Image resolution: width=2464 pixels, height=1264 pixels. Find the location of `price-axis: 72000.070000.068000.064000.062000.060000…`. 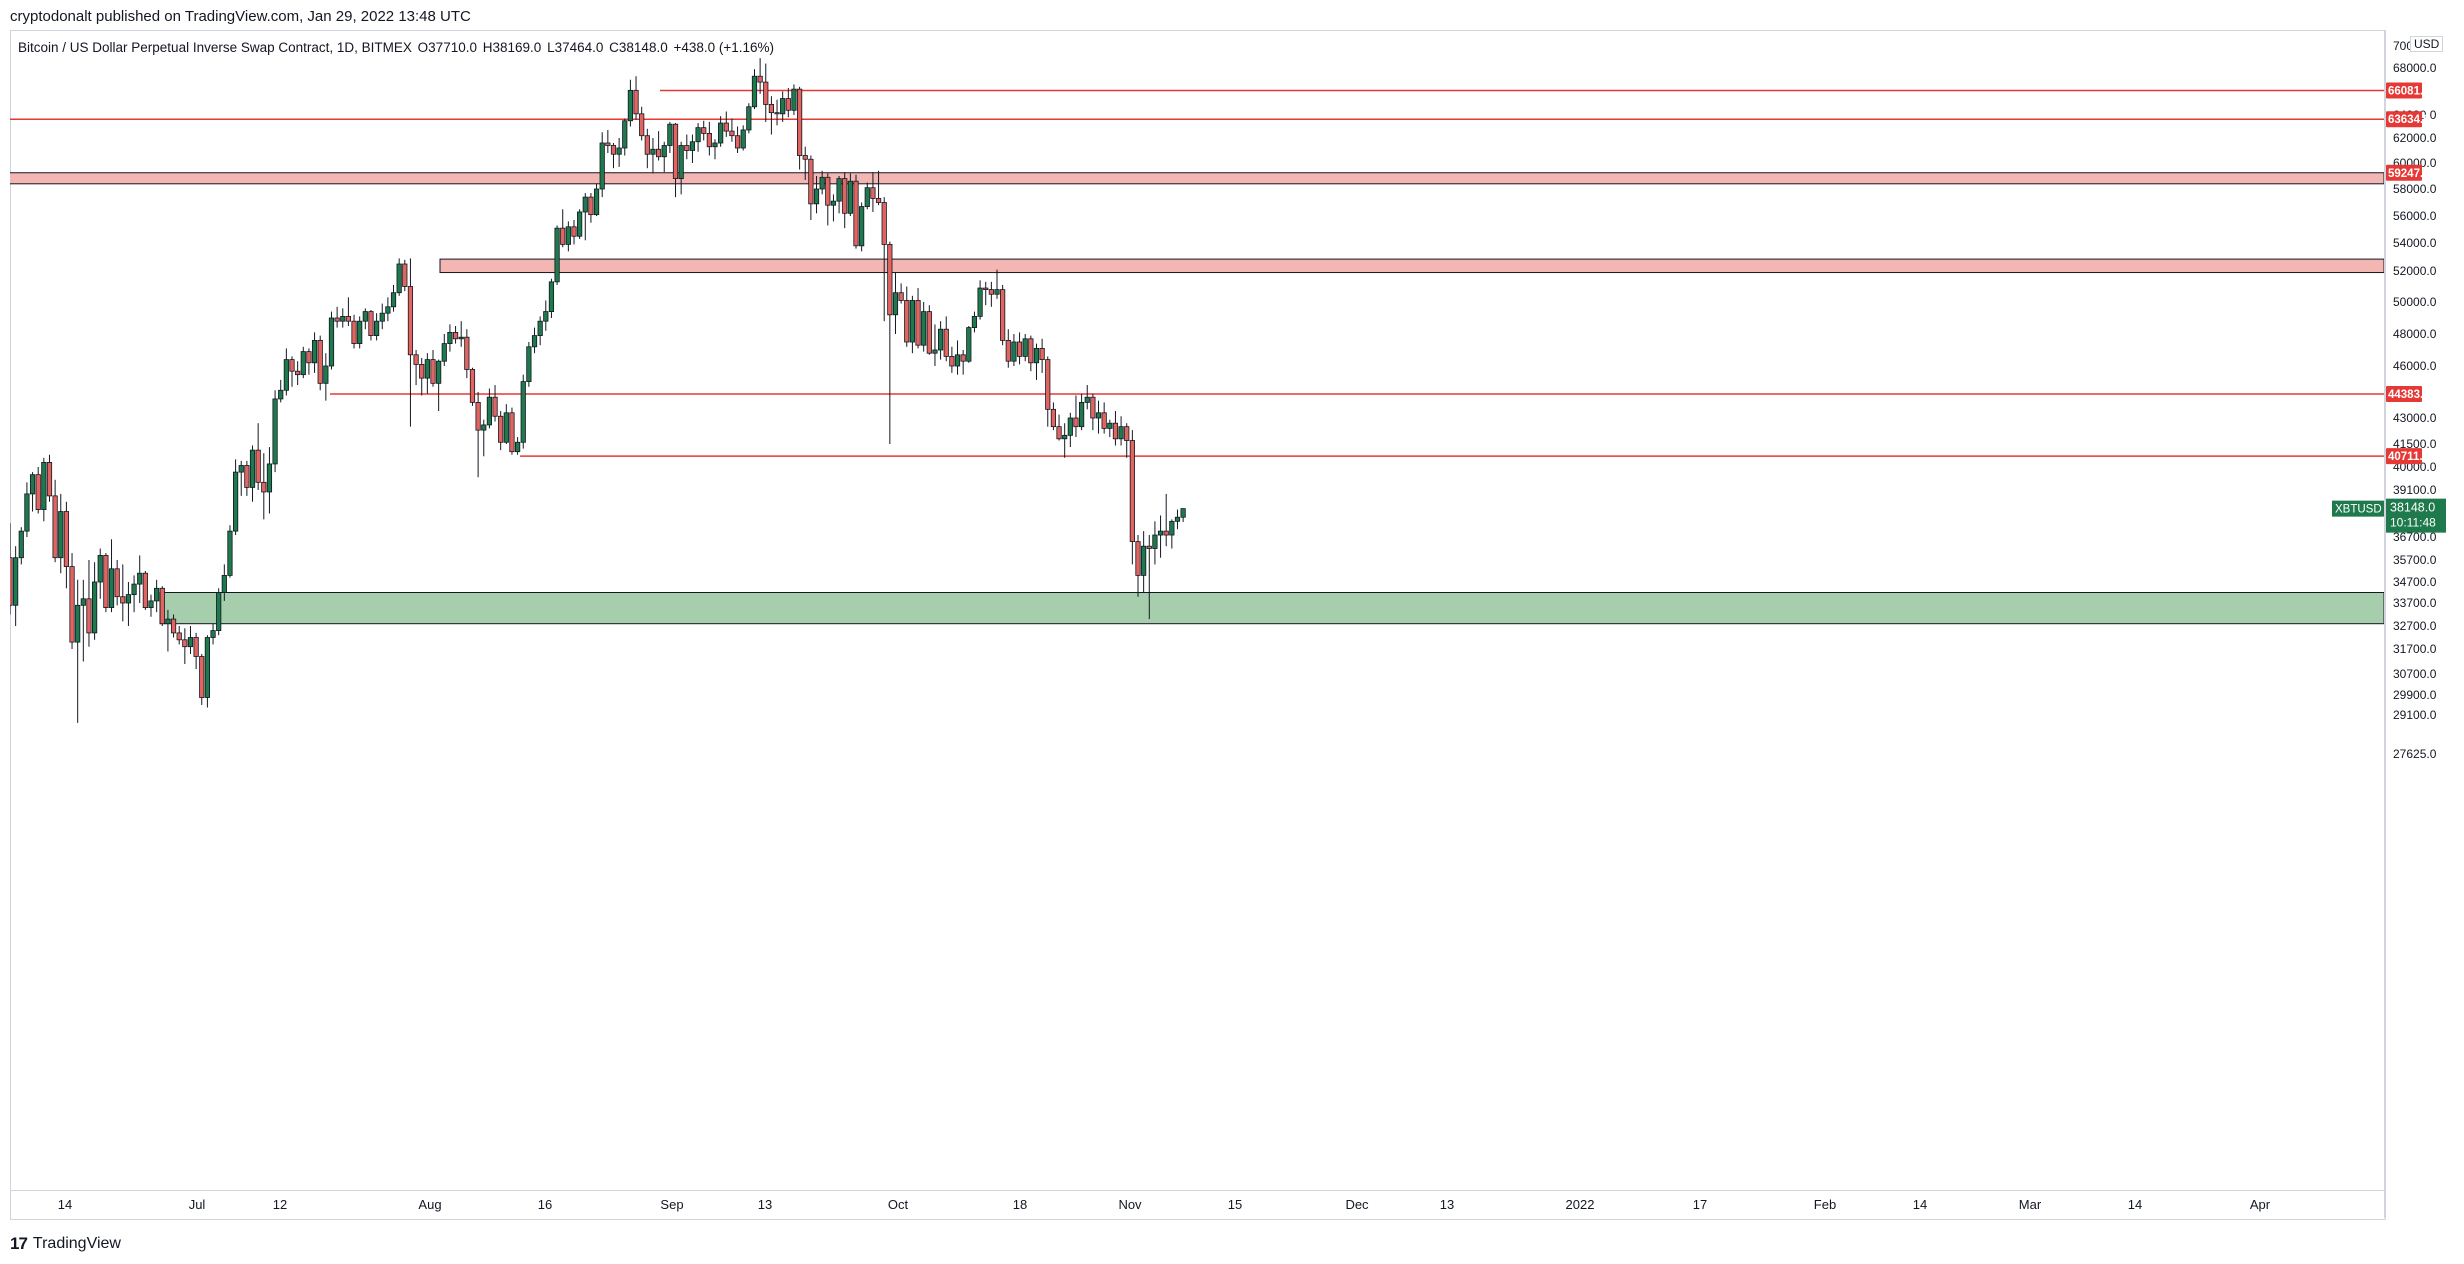

price-axis: 72000.070000.068000.064000.062000.060000… is located at coordinates (2424, 610).